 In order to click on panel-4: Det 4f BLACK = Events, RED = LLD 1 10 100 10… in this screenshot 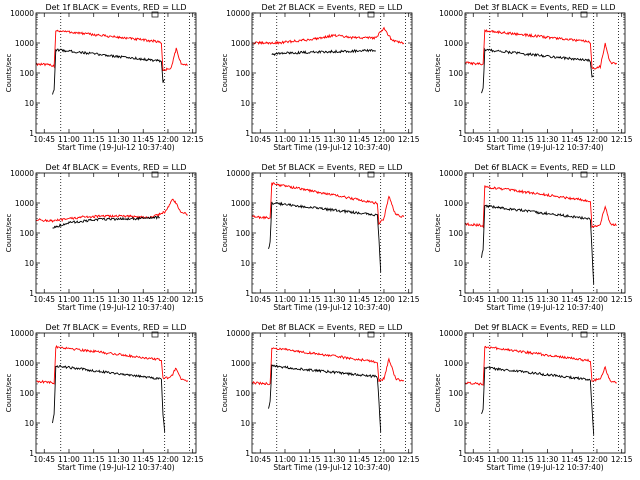, I will do `click(104, 237)`.